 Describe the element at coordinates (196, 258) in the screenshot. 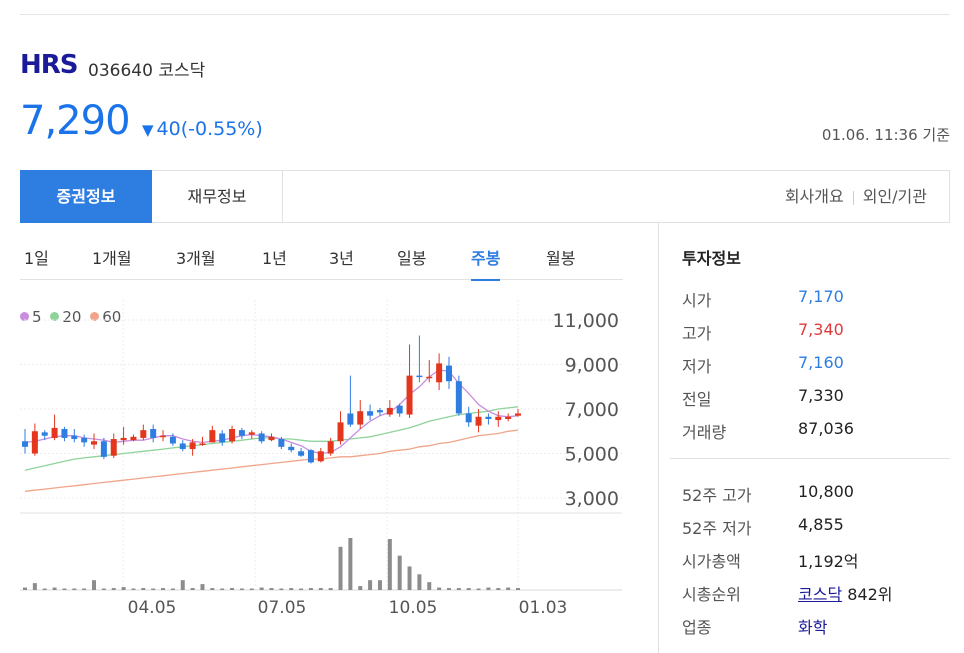

I see `period-3month: 3개월` at that location.